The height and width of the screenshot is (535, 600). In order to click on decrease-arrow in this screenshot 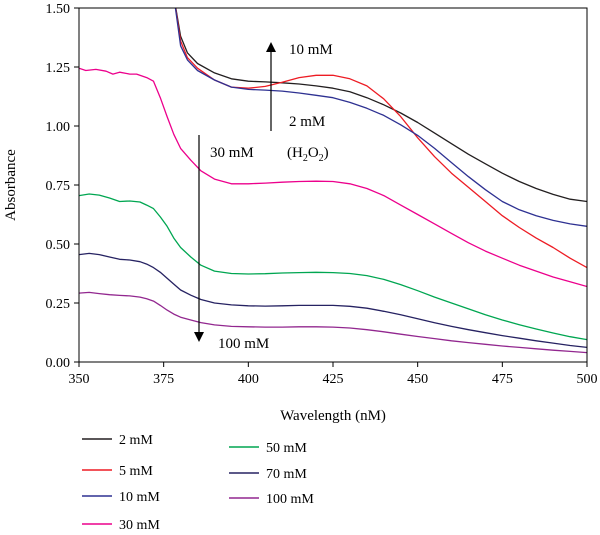, I will do `click(199, 238)`.